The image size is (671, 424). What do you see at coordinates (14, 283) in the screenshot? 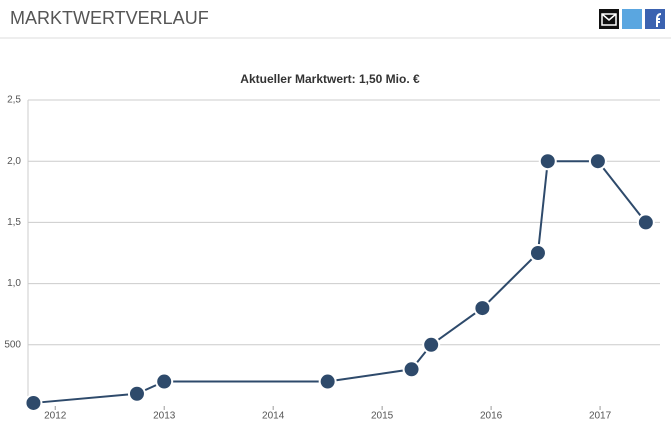
I see `y-tick-label: 1,0` at bounding box center [14, 283].